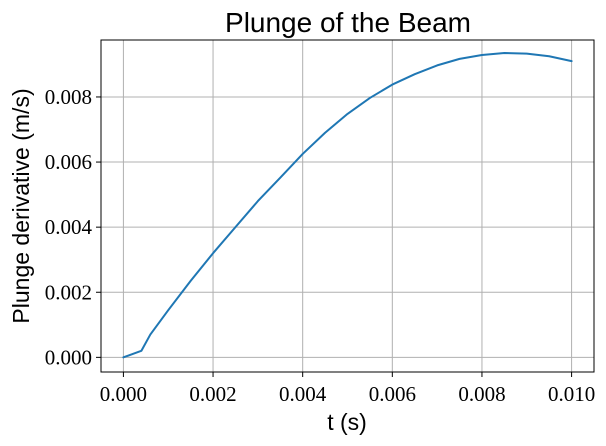 This screenshot has width=606, height=446. Describe the element at coordinates (68, 162) in the screenshot. I see `y-tick-label: 0.006` at that location.